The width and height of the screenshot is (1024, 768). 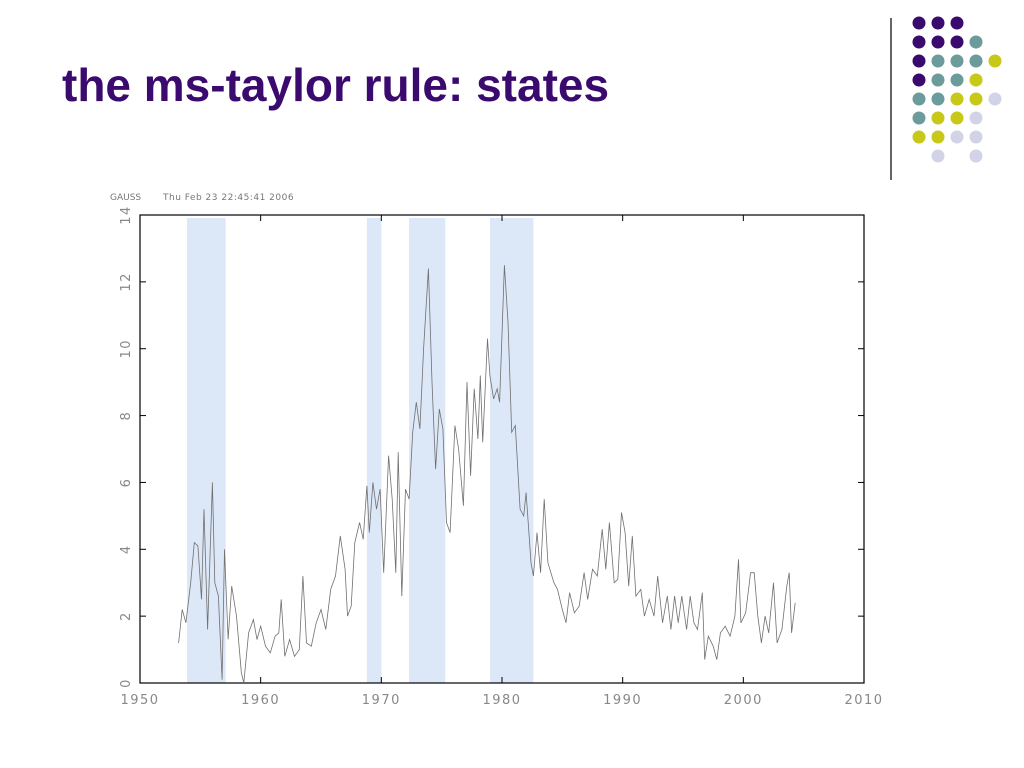 What do you see at coordinates (743, 700) in the screenshot?
I see `x-tick-label: 2000` at bounding box center [743, 700].